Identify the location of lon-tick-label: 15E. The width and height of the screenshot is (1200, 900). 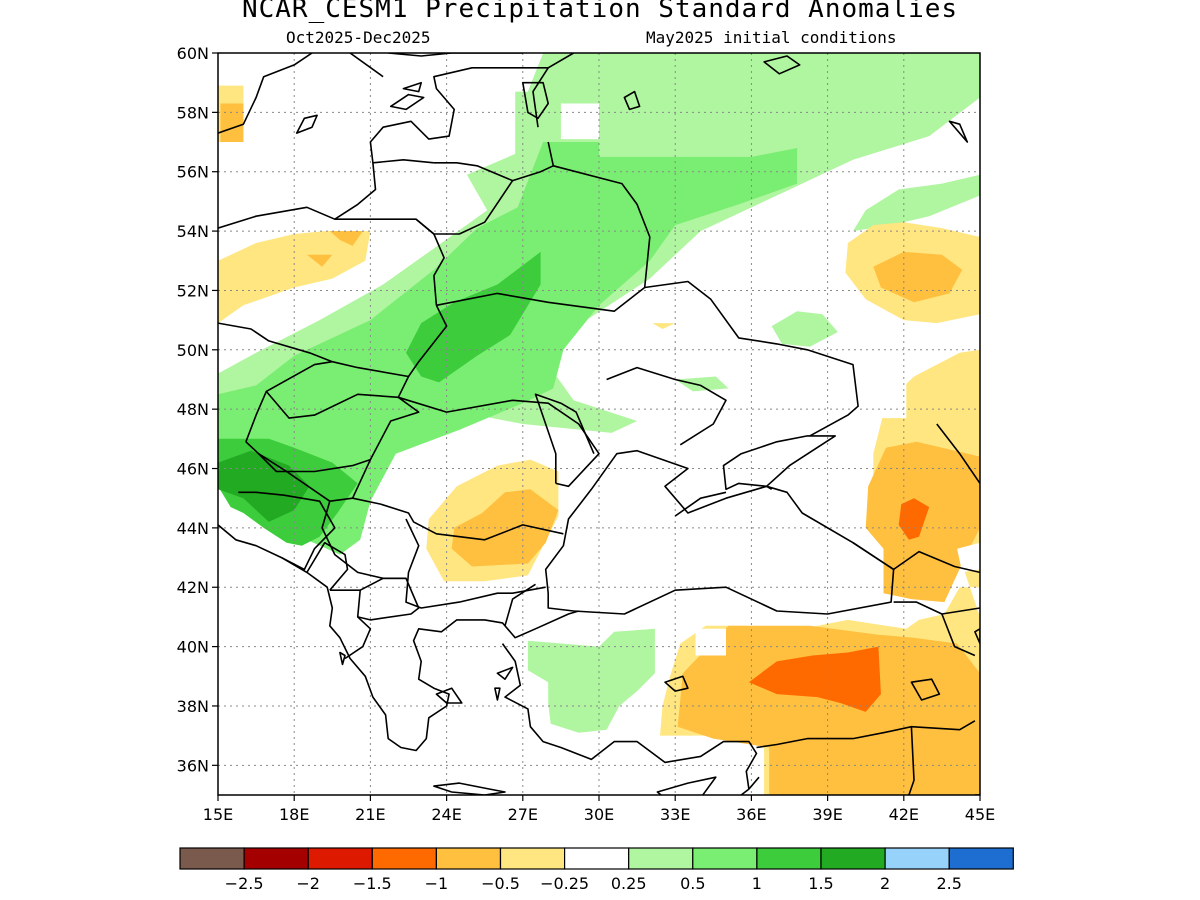
(218, 814).